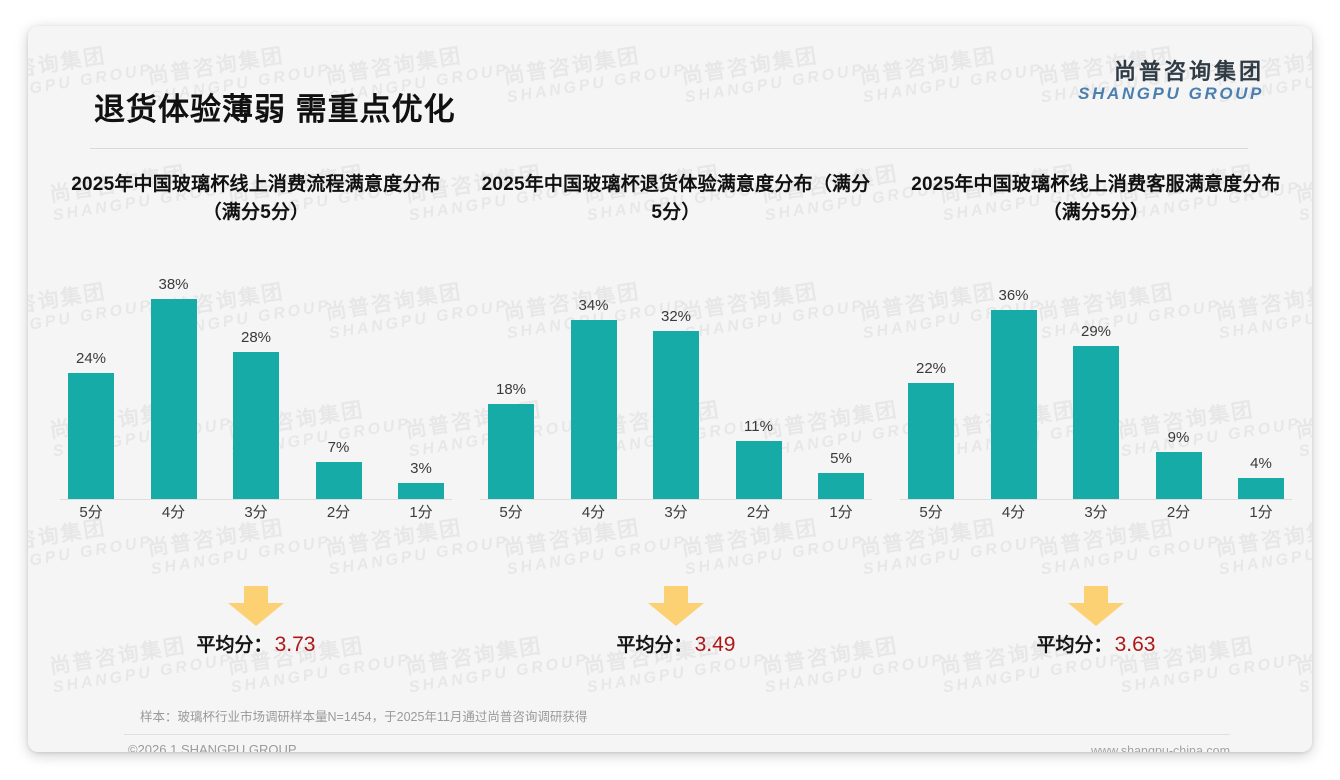  Describe the element at coordinates (676, 316) in the screenshot. I see `bar-value-label: 32%` at that location.